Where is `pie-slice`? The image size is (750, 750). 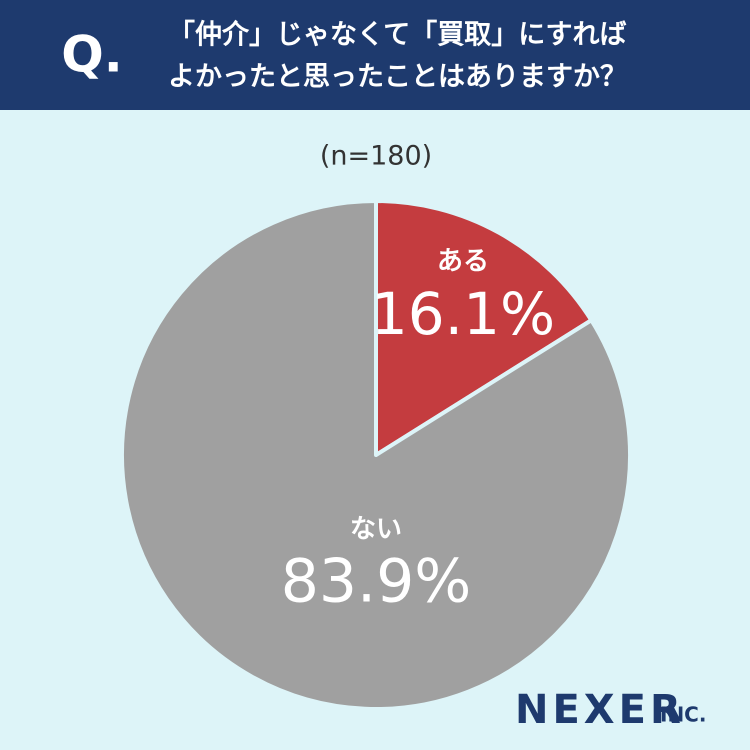 pie-slice is located at coordinates (484, 328).